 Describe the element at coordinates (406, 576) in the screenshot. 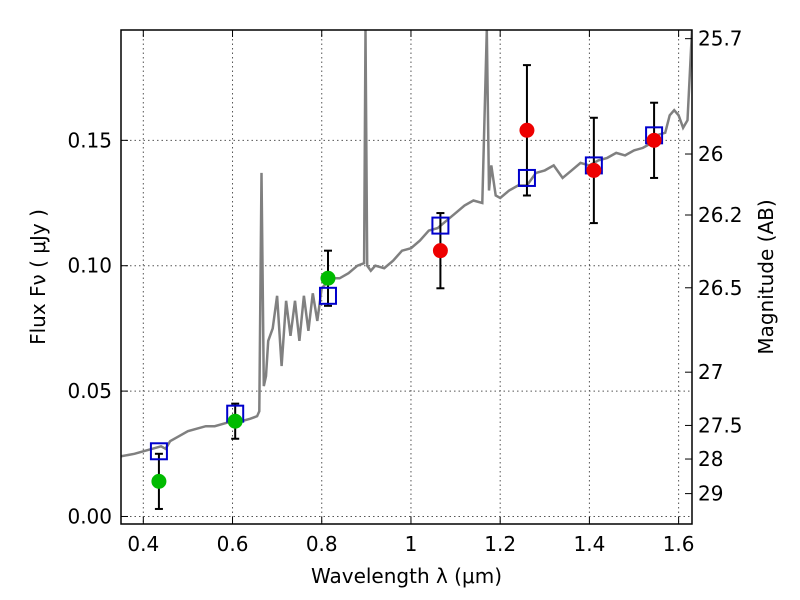

I see `x-axis-title: Wavelength λ (μm)` at that location.